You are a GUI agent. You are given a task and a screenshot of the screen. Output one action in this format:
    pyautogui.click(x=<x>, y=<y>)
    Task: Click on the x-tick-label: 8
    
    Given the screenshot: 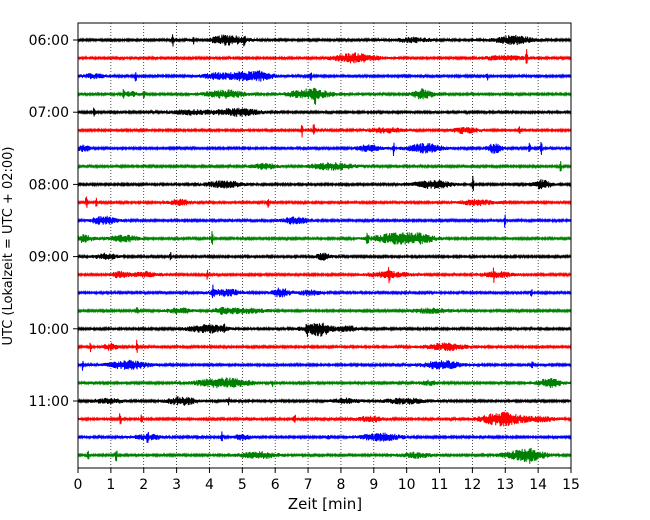 What is the action you would take?
    pyautogui.click(x=340, y=485)
    